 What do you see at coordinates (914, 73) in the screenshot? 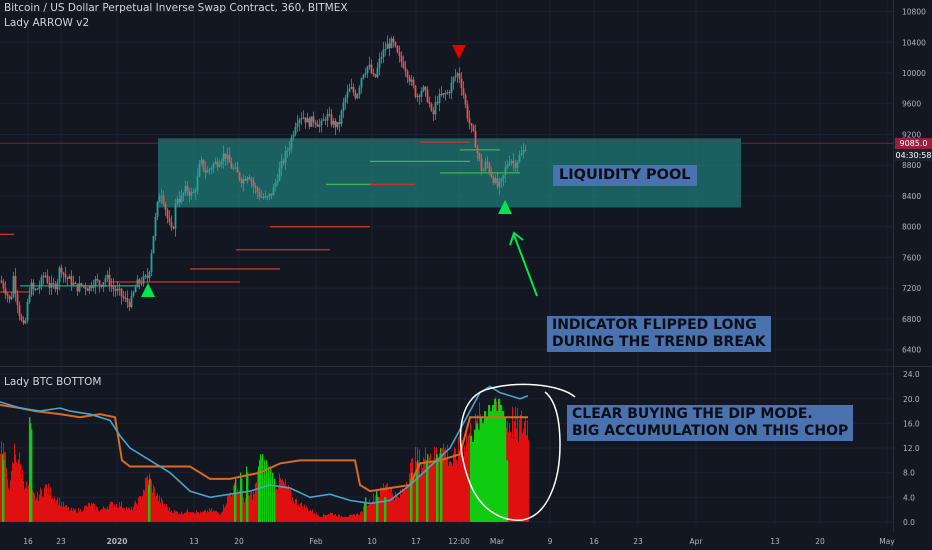
I see `price-tick-label: 10000` at bounding box center [914, 73].